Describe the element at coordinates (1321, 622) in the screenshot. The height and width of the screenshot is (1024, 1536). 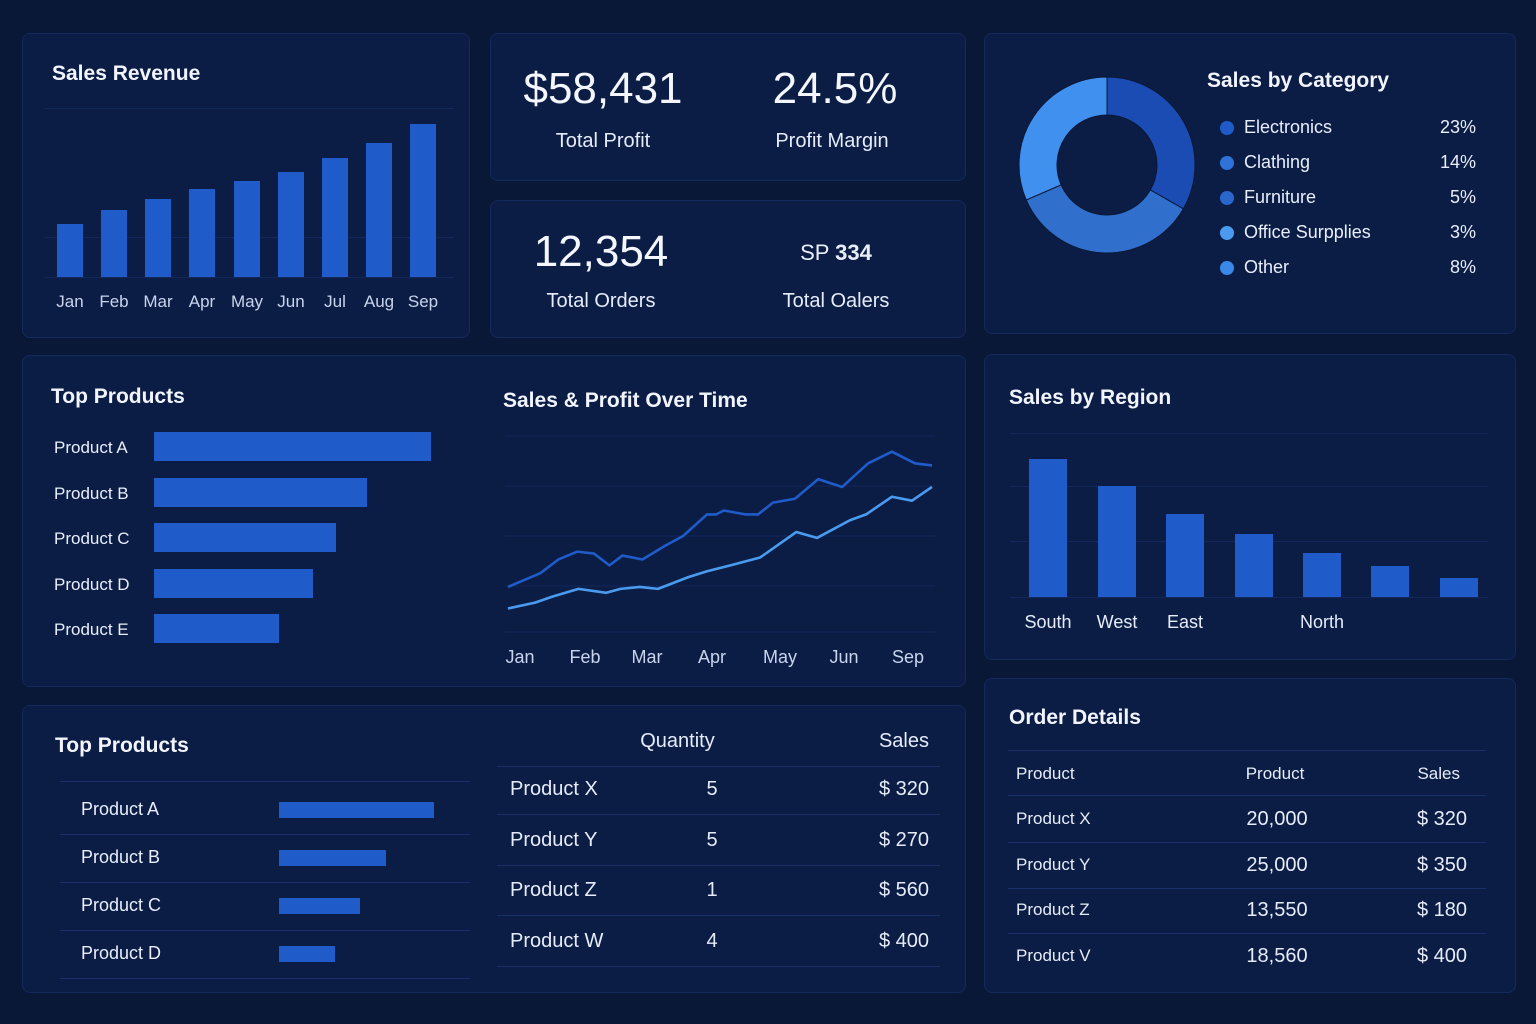
I see `region-label: North` at that location.